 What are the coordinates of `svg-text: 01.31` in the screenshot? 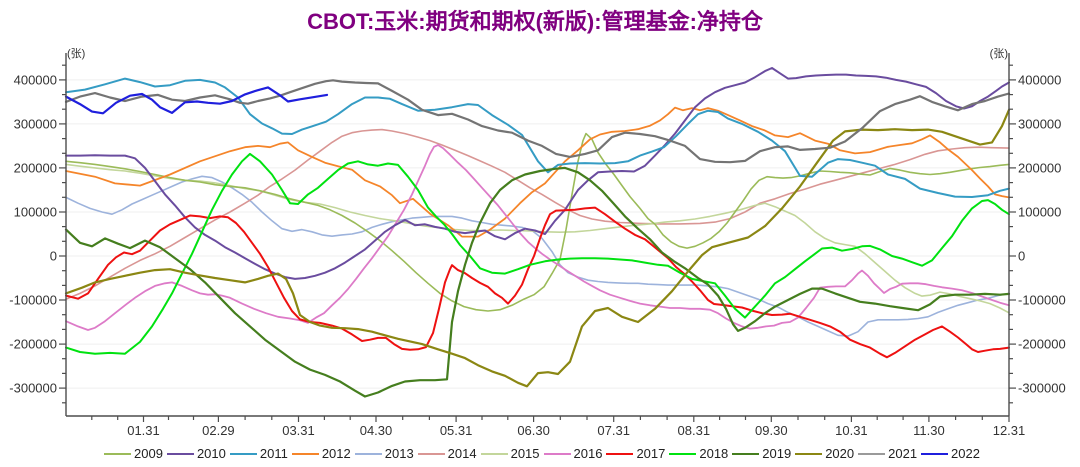 It's located at (143, 430).